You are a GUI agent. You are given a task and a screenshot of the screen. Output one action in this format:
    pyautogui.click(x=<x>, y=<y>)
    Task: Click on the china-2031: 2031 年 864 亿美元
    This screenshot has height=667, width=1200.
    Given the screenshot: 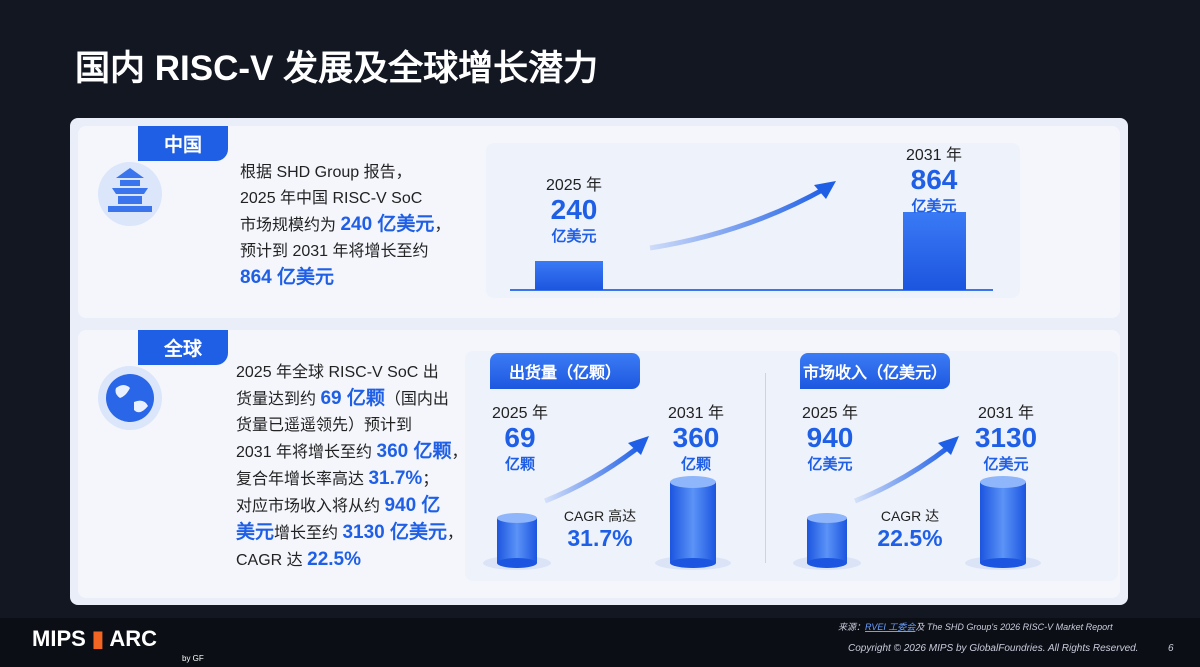 What is the action you would take?
    pyautogui.click(x=934, y=178)
    